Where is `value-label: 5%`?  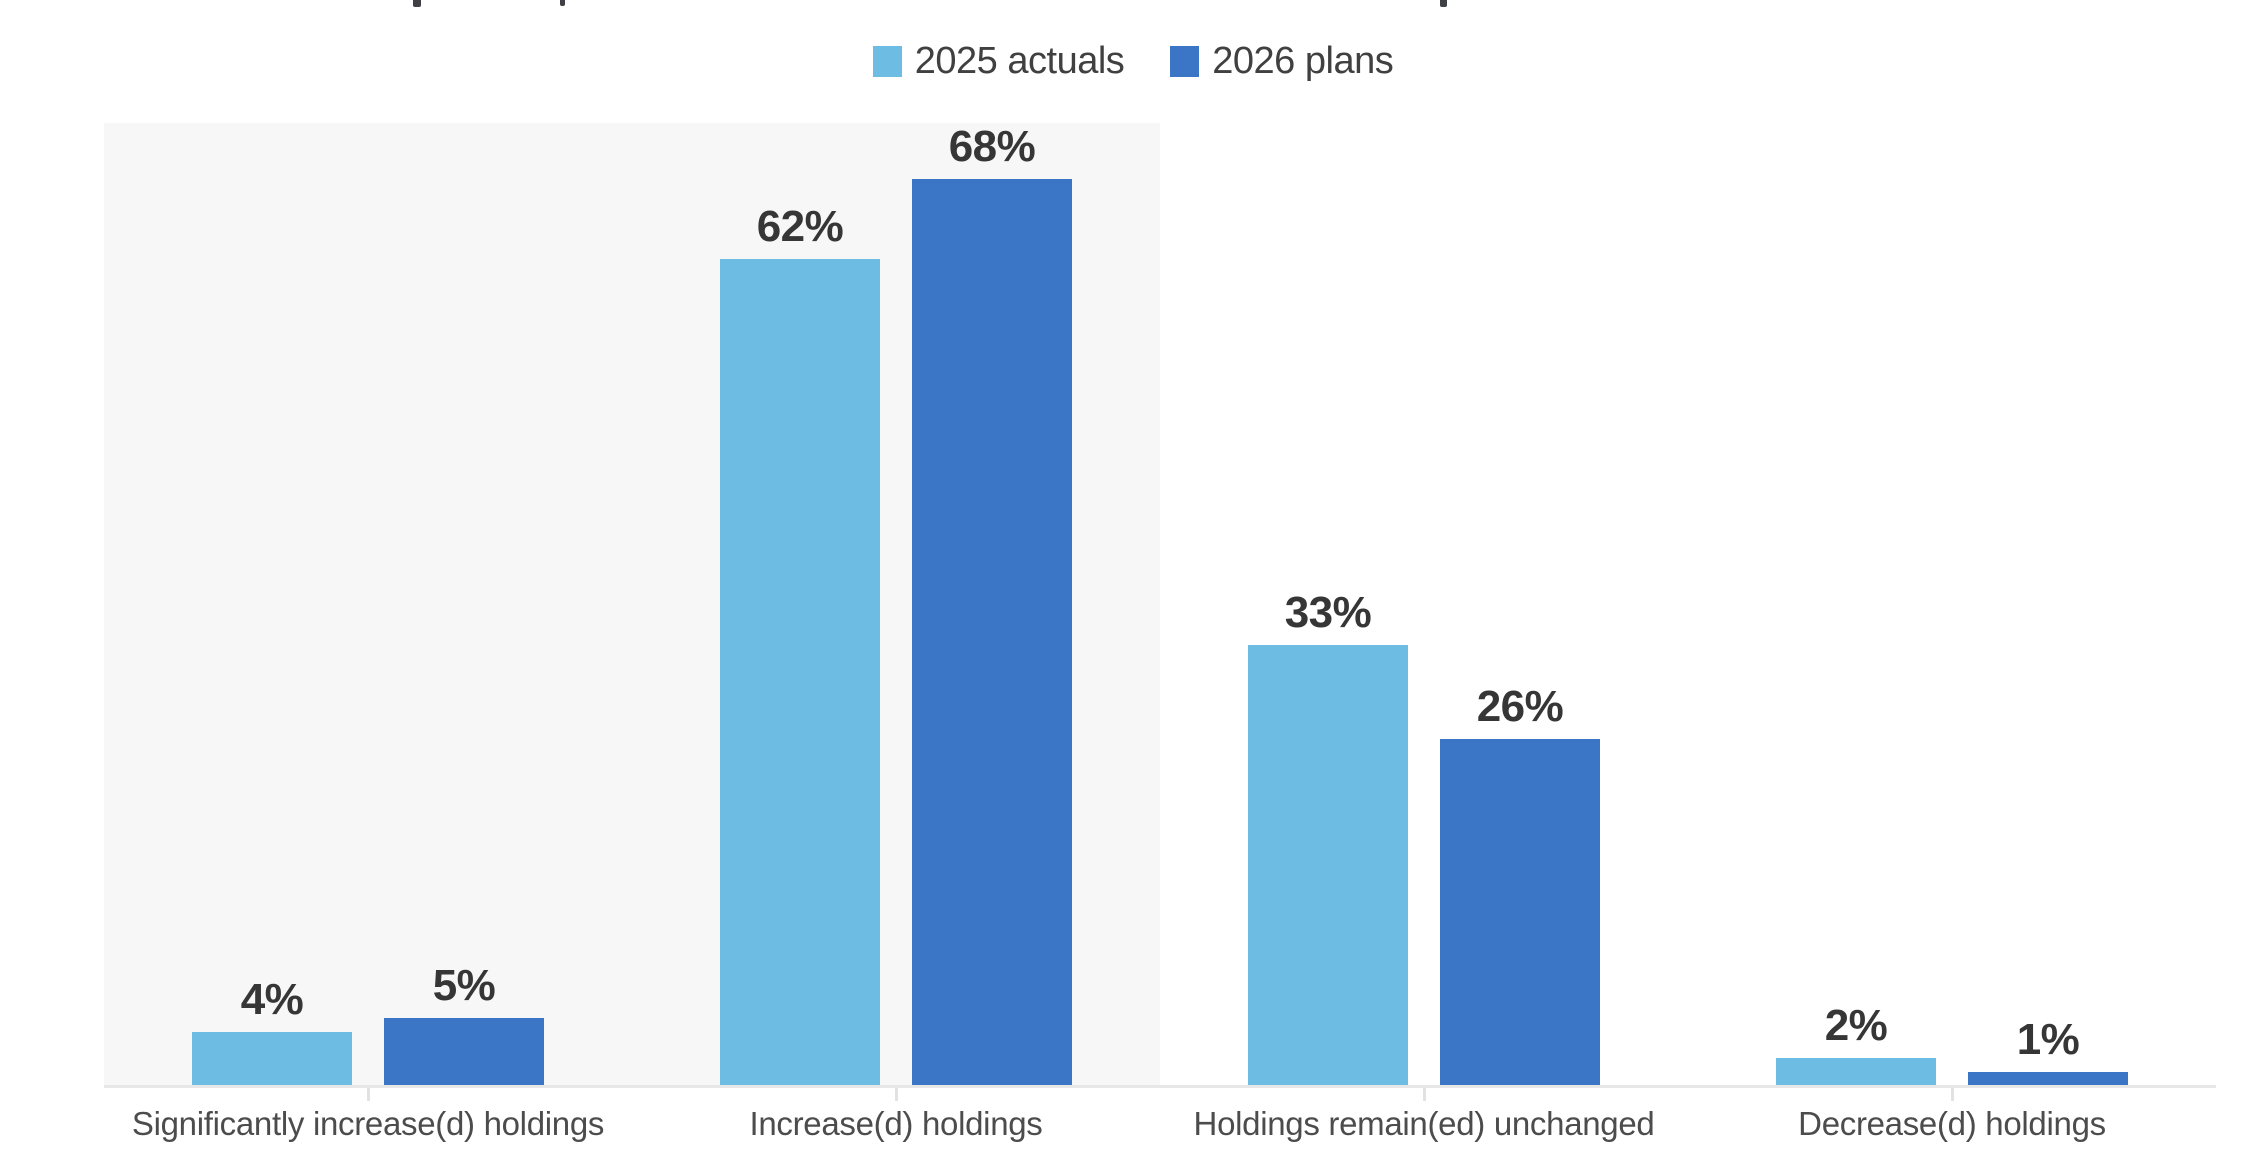 value-label: 5% is located at coordinates (464, 985).